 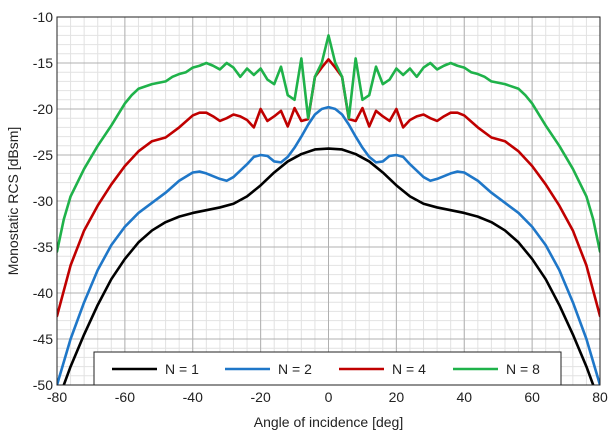 I want to click on x-tick-label: -60, so click(x=125, y=397).